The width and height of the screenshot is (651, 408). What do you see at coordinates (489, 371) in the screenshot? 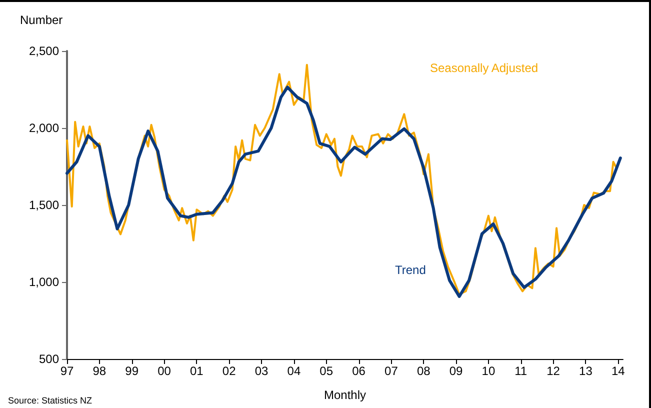
I see `x-tick-label: 10` at bounding box center [489, 371].